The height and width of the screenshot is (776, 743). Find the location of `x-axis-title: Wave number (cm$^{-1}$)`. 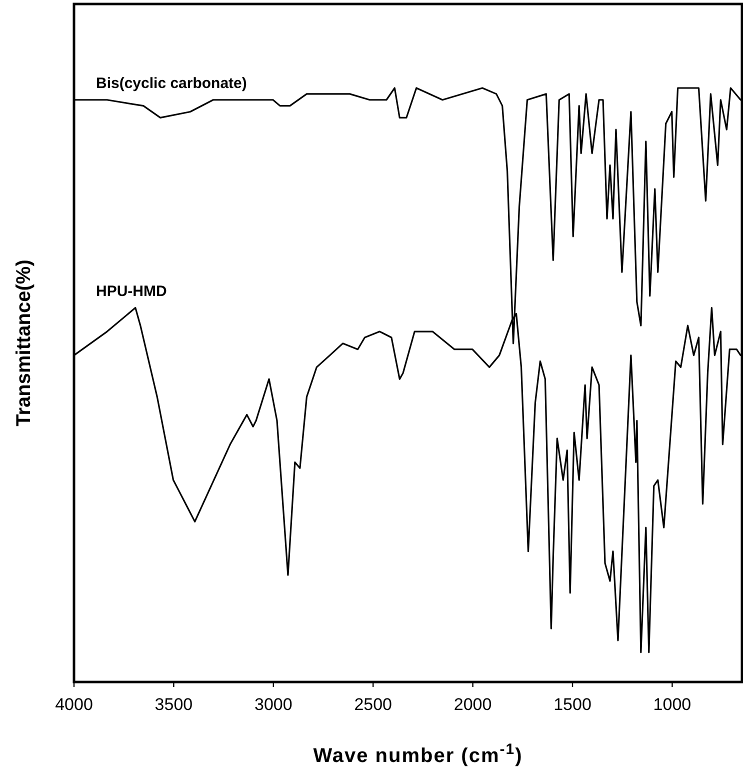

x-axis-title: Wave number (cm$^{-1}$) is located at coordinates (418, 753).